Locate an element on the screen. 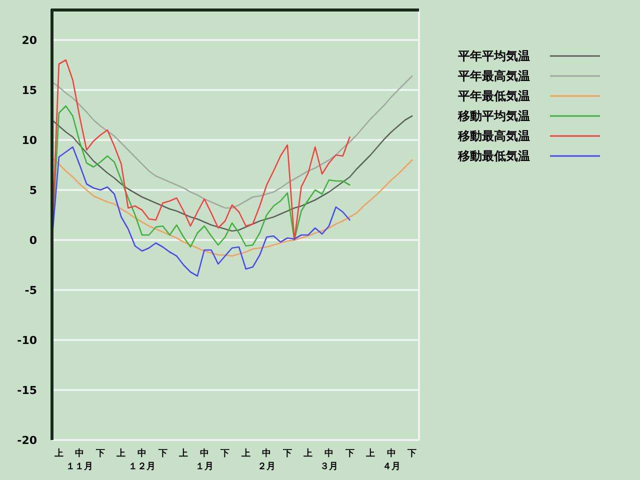 Image resolution: width=640 pixels, height=480 pixels. legend-label: 移動最高気温 is located at coordinates (493, 136).